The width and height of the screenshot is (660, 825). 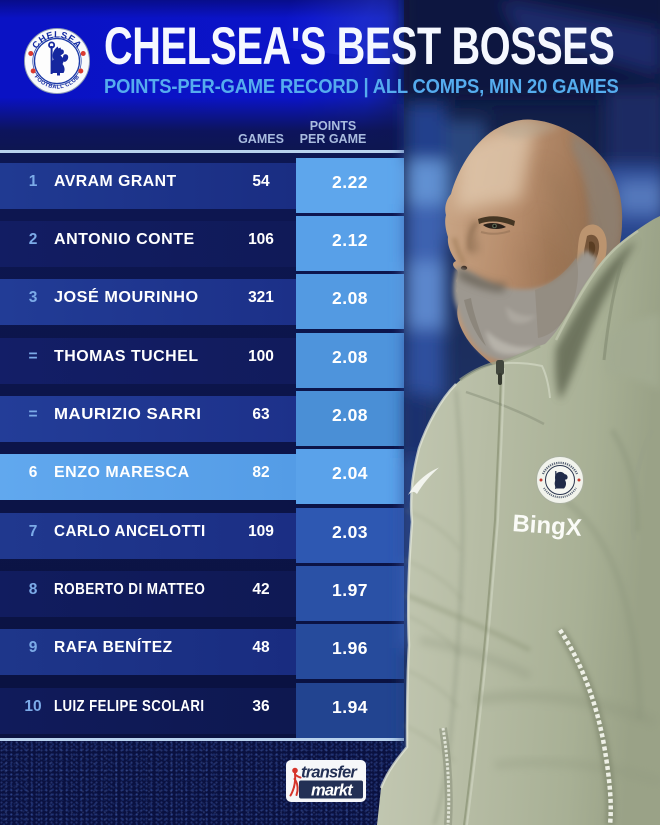 What do you see at coordinates (329, 773) in the screenshot?
I see `svg-text: transfer` at bounding box center [329, 773].